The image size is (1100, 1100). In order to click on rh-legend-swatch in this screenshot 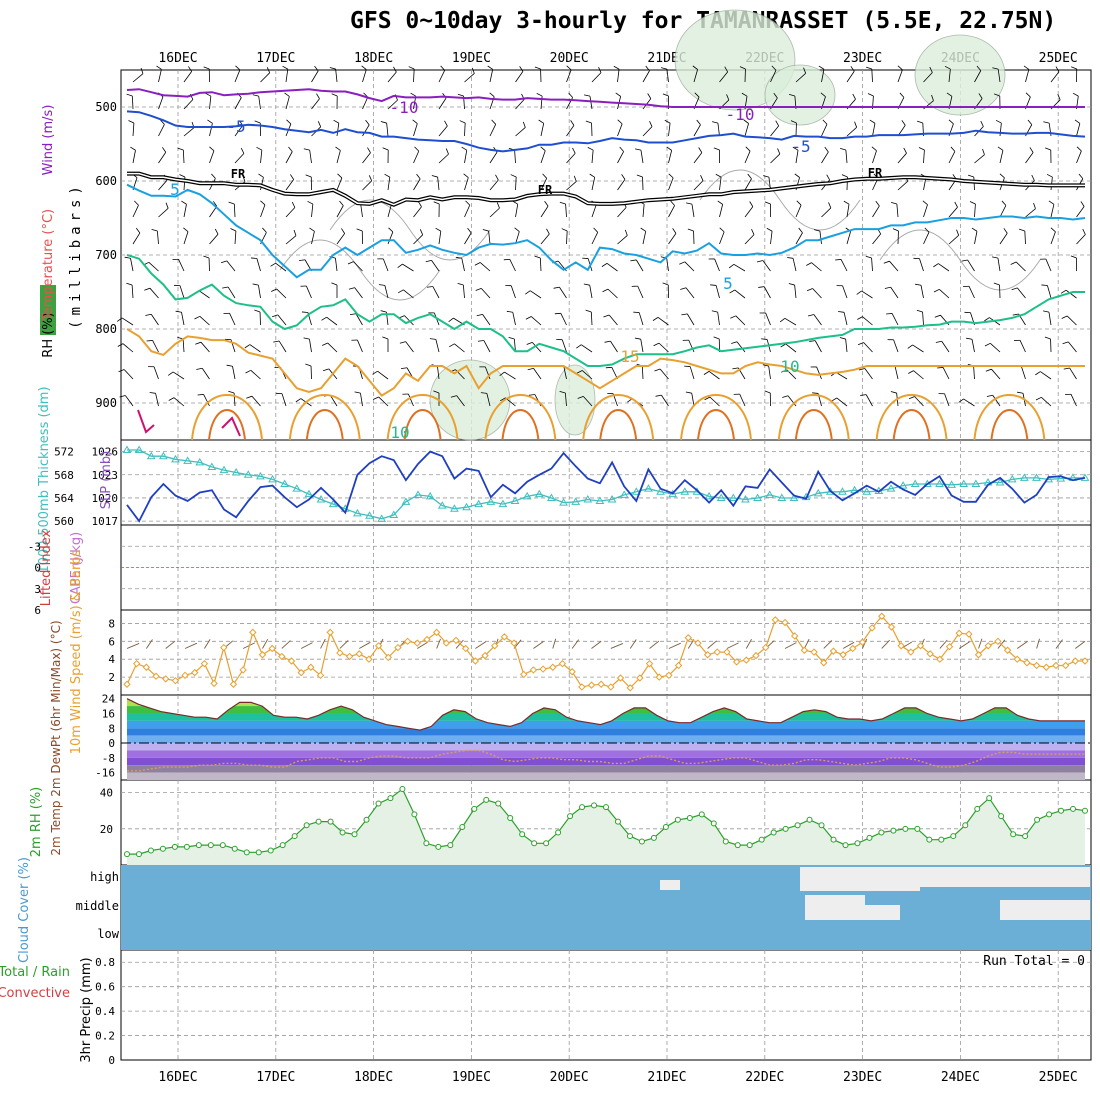, I will do `click(48, 310)`.